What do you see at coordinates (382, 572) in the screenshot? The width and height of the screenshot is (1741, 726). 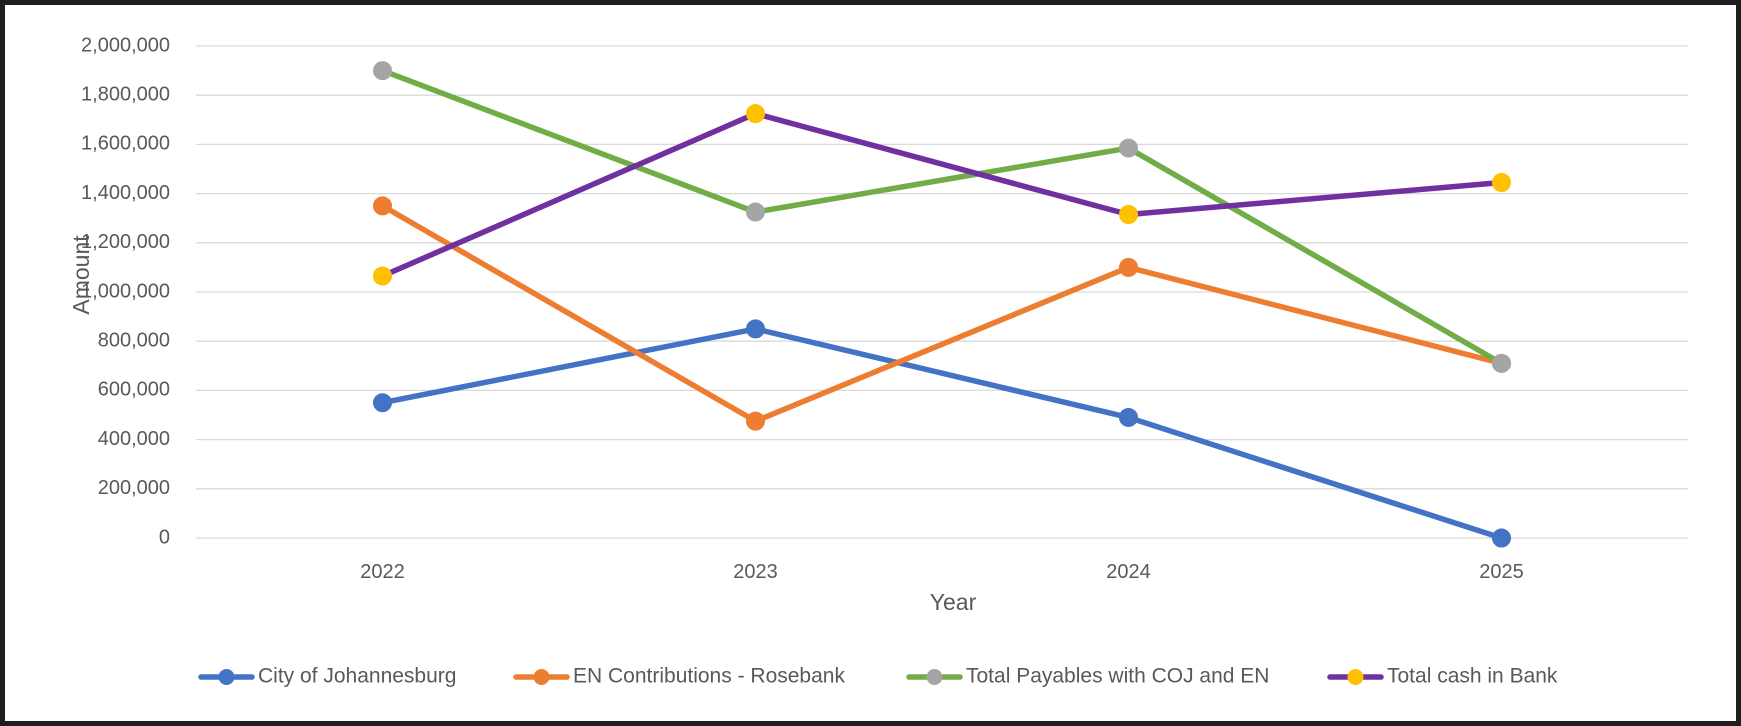 I see `x-tick-label: 2022` at bounding box center [382, 572].